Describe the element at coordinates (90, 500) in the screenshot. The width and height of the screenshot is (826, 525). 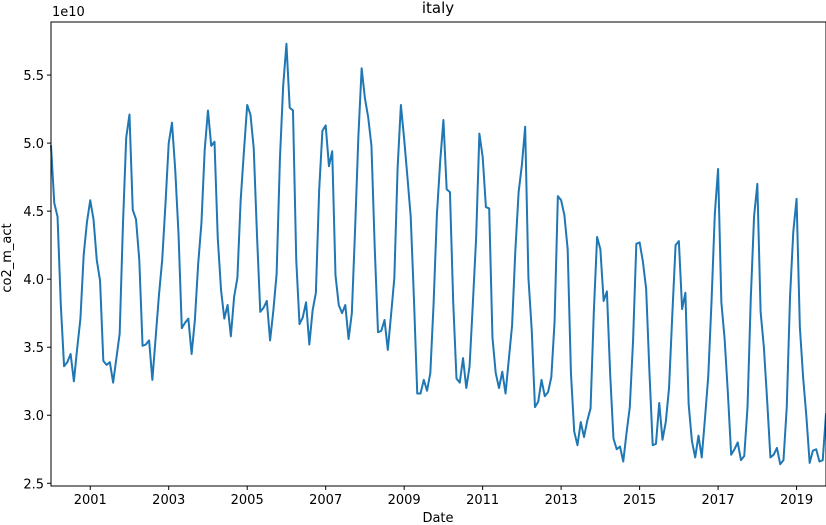
I see `x-tick-label: 2001` at that location.